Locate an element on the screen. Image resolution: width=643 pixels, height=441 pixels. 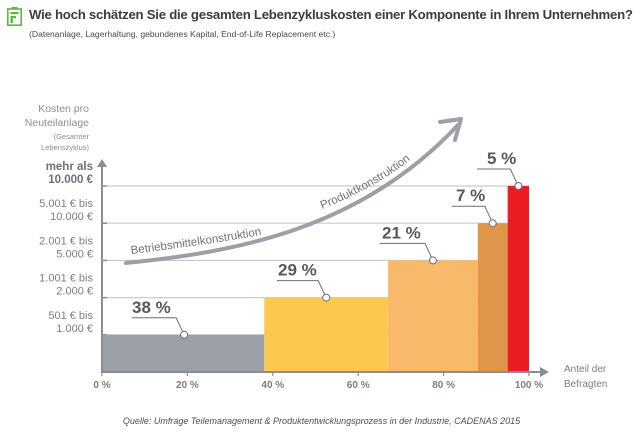
curve-label-produkt: Produktkonstruktion is located at coordinates (366, 182).